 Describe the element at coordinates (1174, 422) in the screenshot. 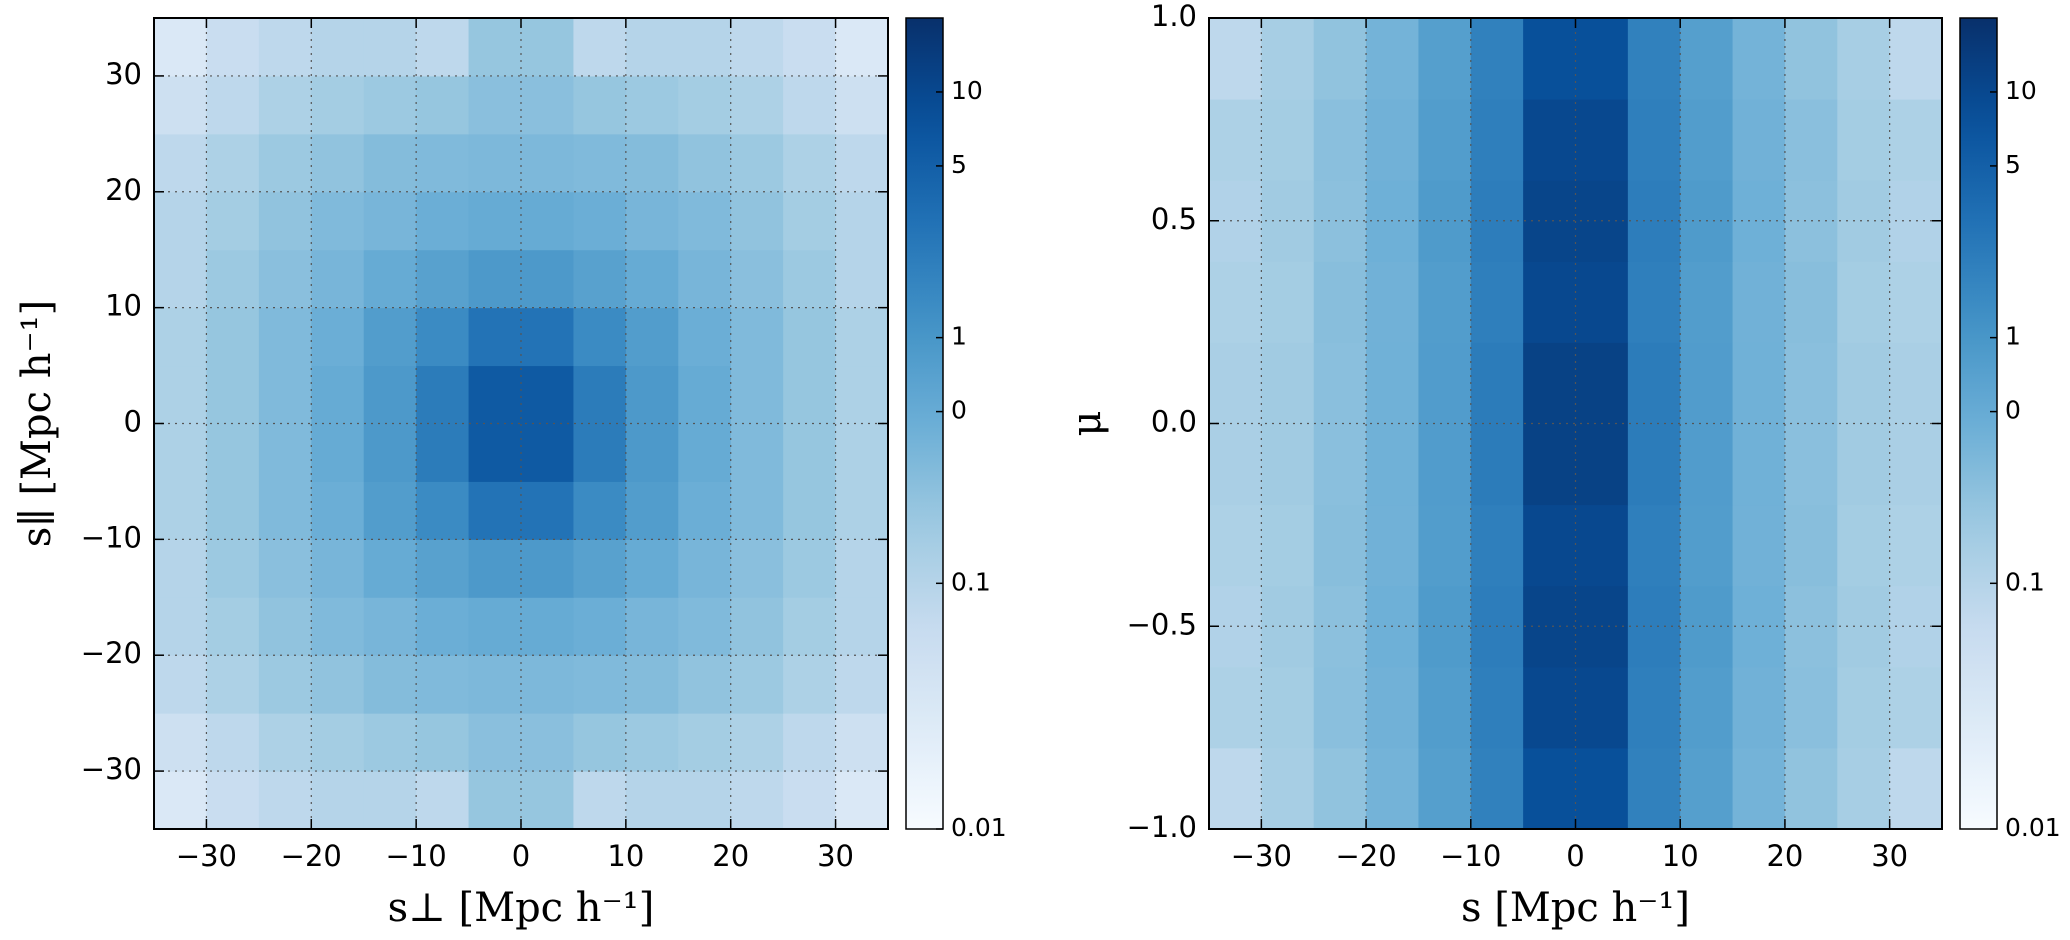

I see `y-tick-label: 0.0` at that location.